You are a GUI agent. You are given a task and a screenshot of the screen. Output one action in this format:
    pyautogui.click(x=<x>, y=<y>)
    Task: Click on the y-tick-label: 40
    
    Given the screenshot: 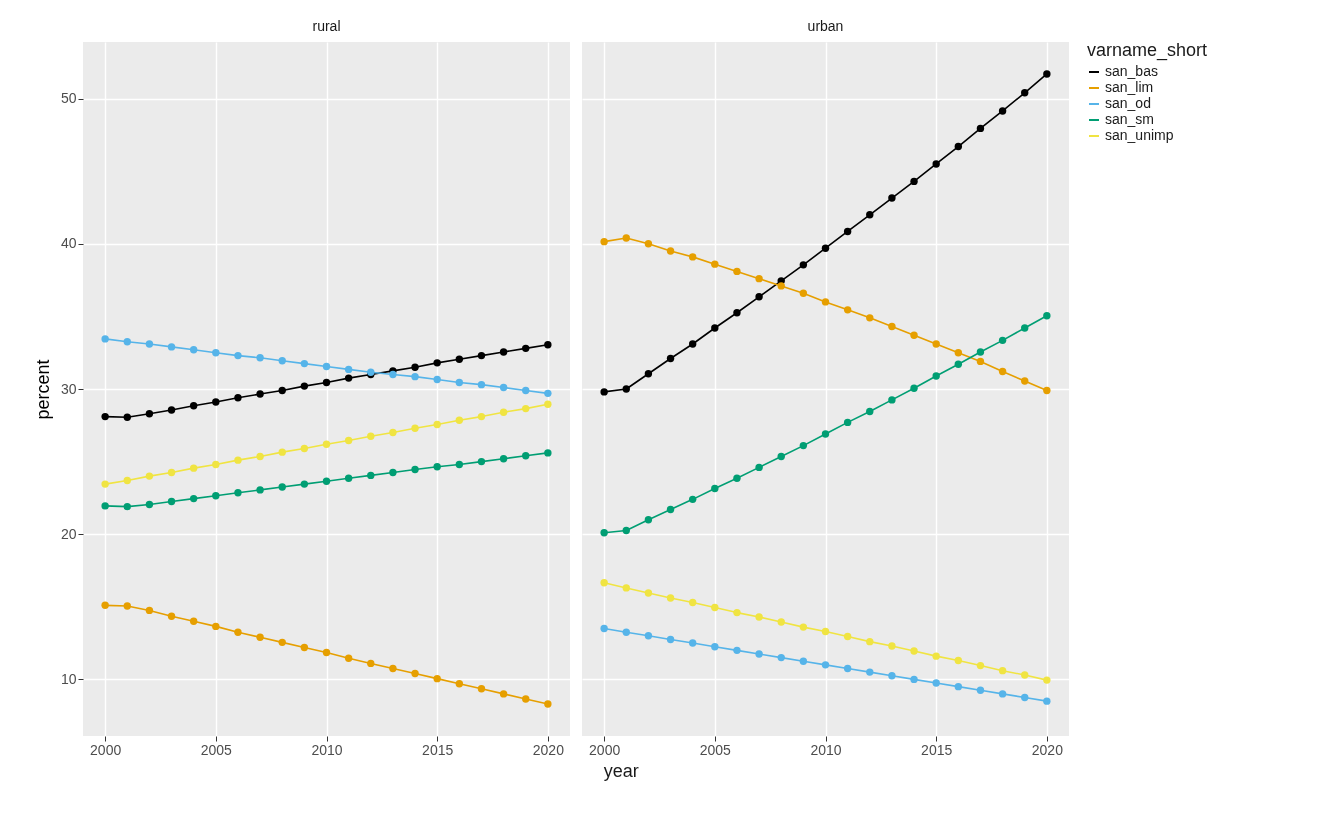 What is the action you would take?
    pyautogui.click(x=68, y=243)
    